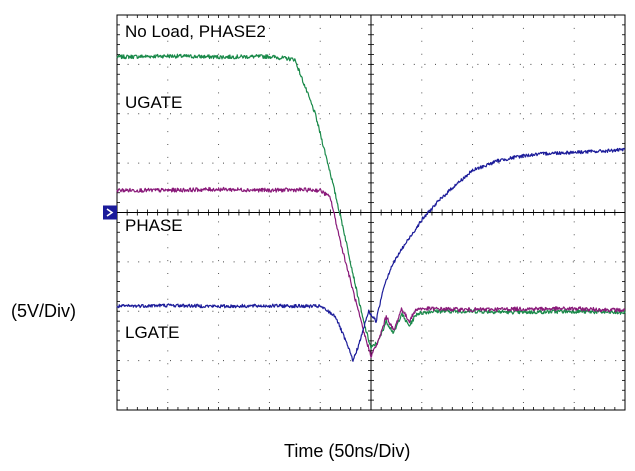 Image resolution: width=635 pixels, height=471 pixels. What do you see at coordinates (154, 225) in the screenshot?
I see `annotation-phase: PHASE` at bounding box center [154, 225].